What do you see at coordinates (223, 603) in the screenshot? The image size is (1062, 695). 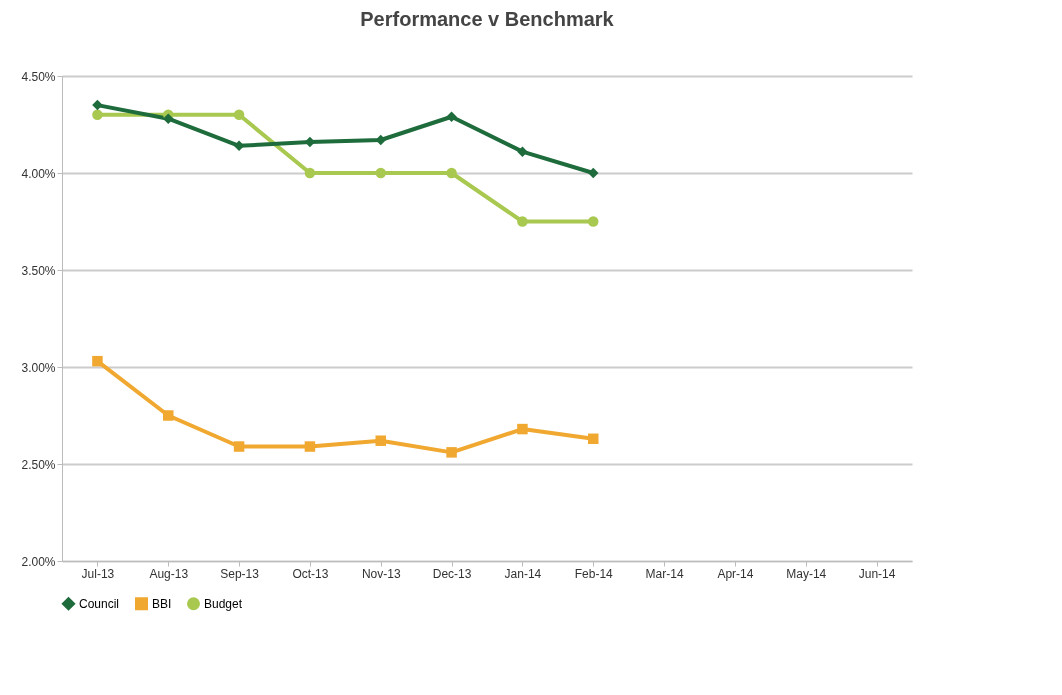 I see `legend-label: Budget` at bounding box center [223, 603].